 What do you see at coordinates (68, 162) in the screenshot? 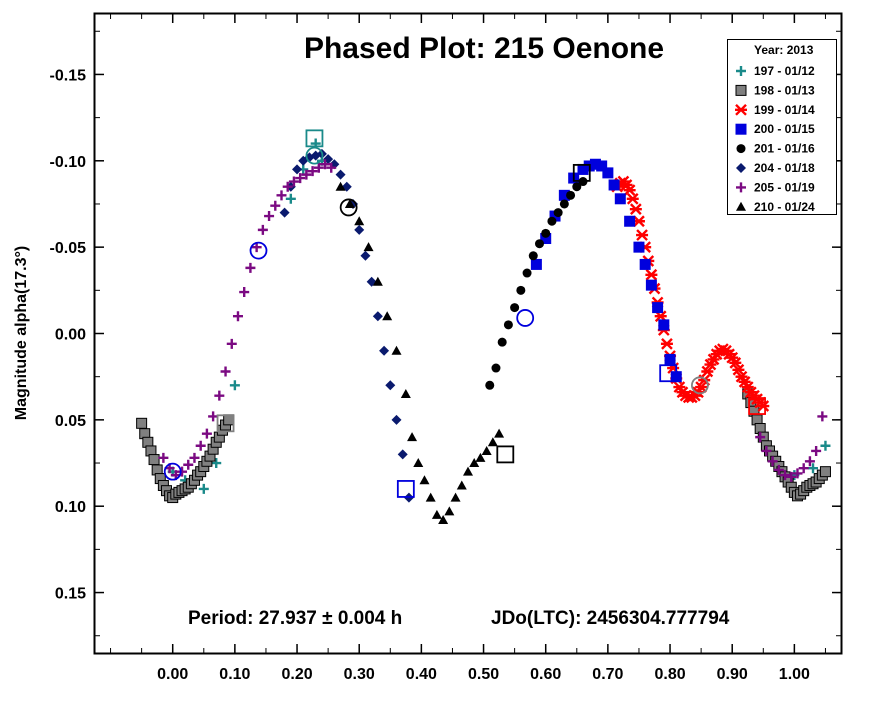
I see `y-tick-label: -0.10` at bounding box center [68, 162].